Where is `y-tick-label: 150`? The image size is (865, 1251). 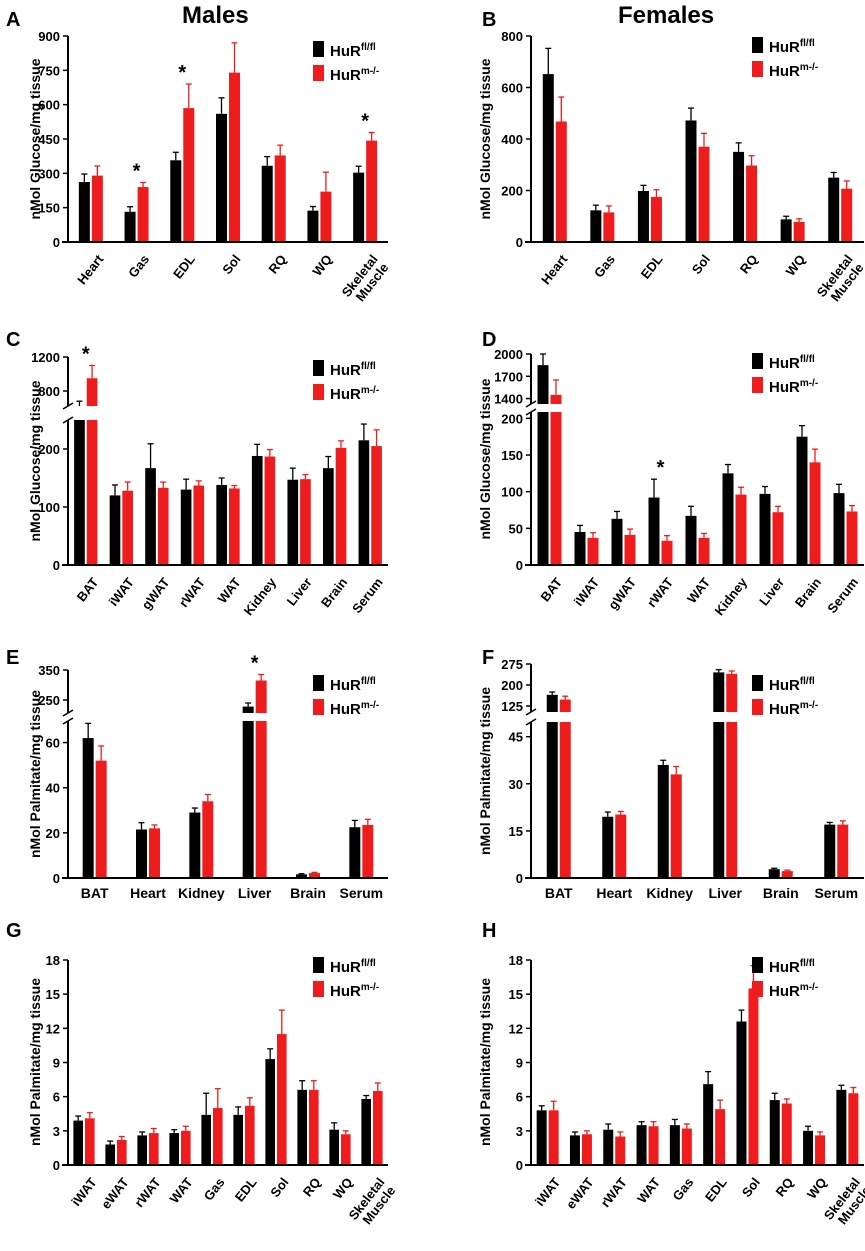
y-tick-label: 150 is located at coordinates (49, 208).